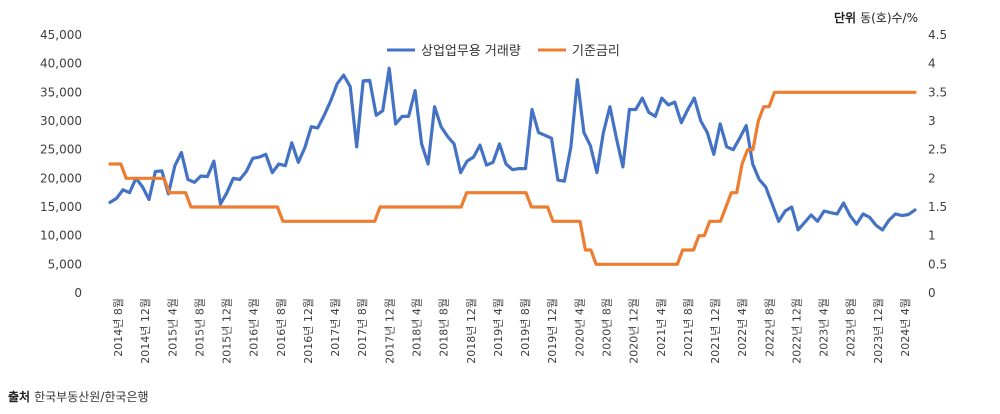 The image size is (1000, 414). I want to click on x-tick-label: 2022년 12월, so click(796, 331).